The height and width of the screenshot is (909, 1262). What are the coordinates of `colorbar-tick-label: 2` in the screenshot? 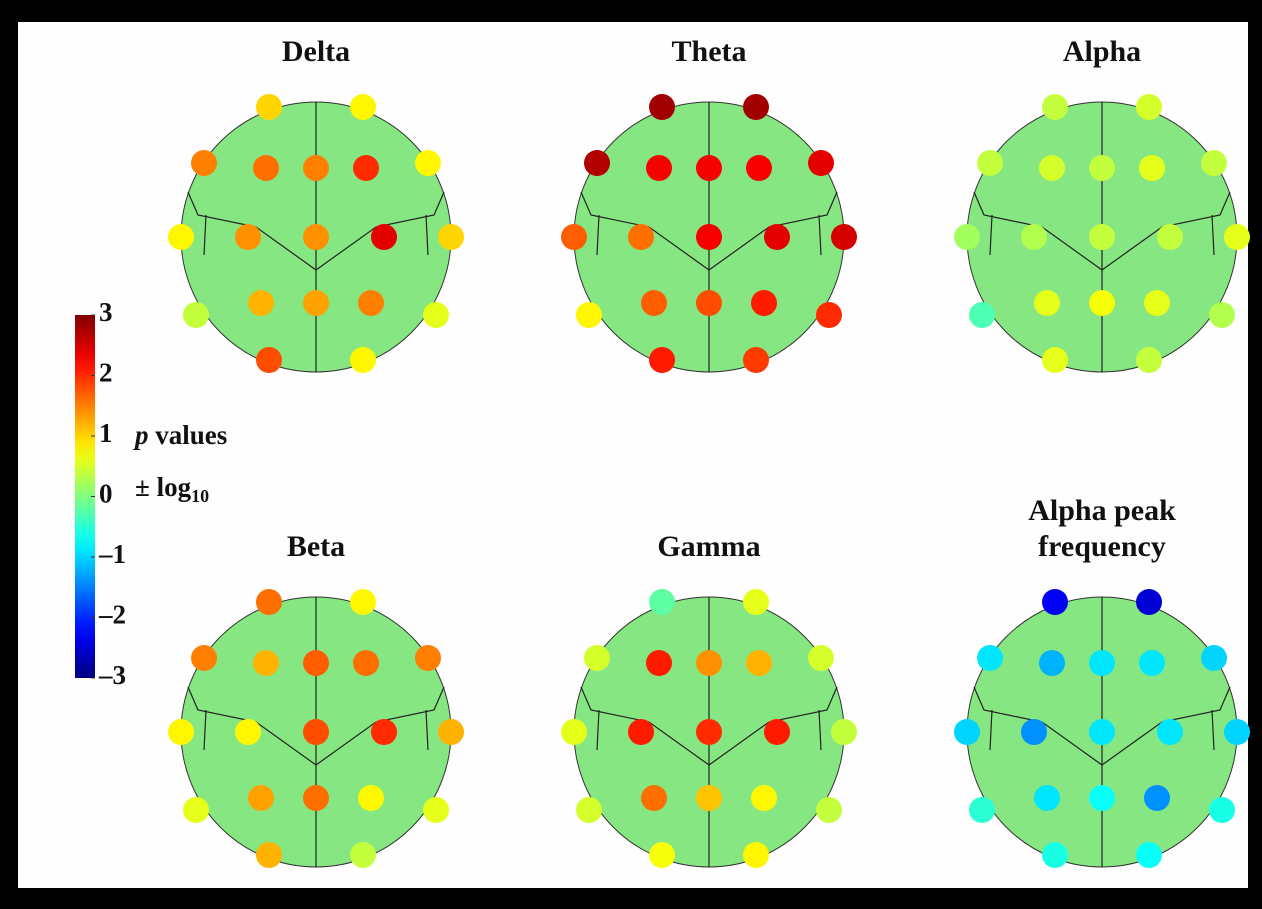 It's located at (106, 373).